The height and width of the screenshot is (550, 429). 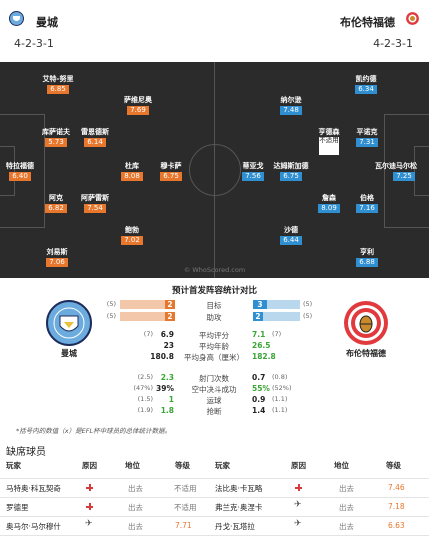 What do you see at coordinates (367, 208) in the screenshot?
I see `player-rating: 7.16` at bounding box center [367, 208].